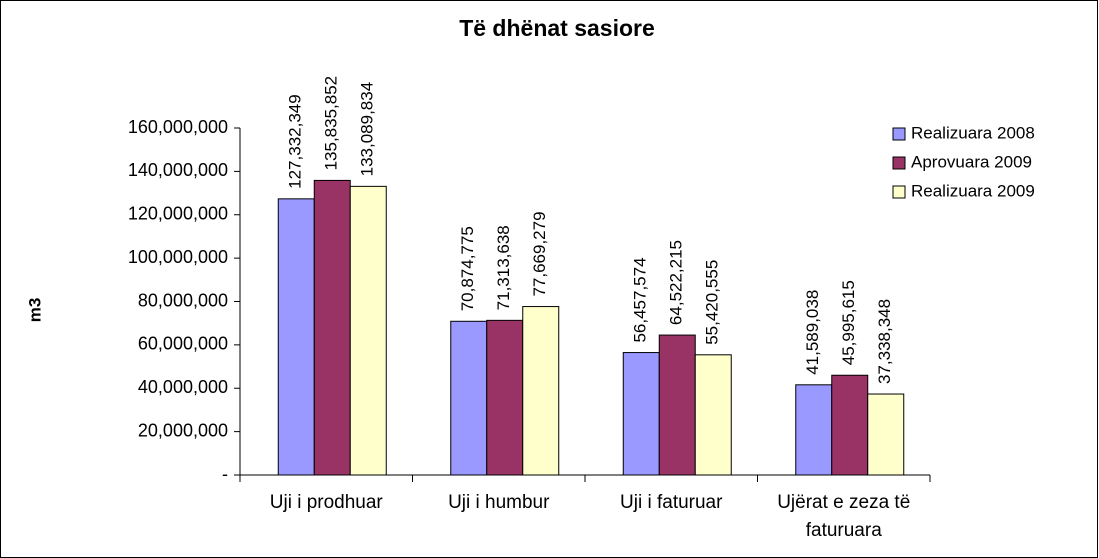 This screenshot has width=1099, height=558. What do you see at coordinates (848, 322) in the screenshot?
I see `value-label: 45,995,615` at bounding box center [848, 322].